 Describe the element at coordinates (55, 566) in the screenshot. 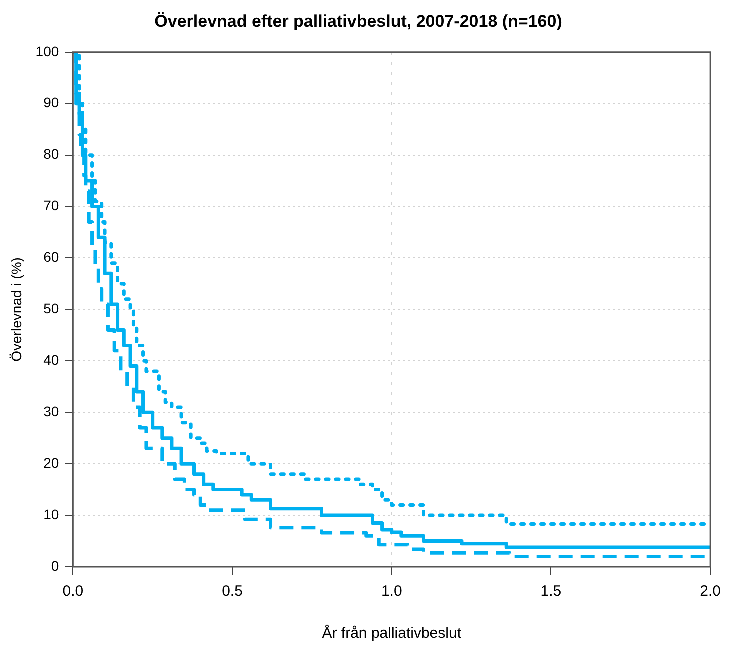

I see `y-tick-label: 0` at that location.